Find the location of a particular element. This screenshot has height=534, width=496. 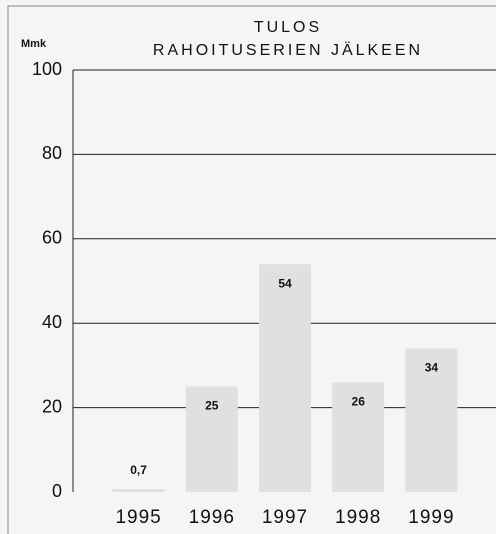

x-tick-label: 1997 is located at coordinates (285, 517).